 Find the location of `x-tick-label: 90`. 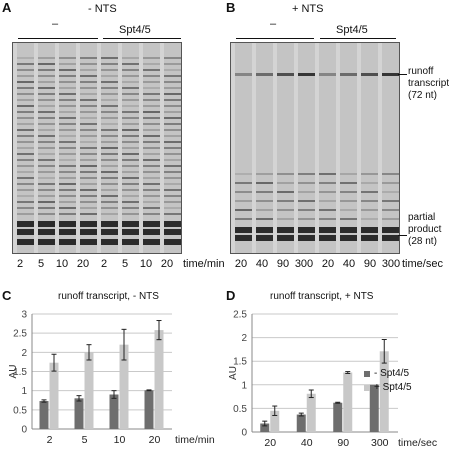

x-tick-label: 90 is located at coordinates (343, 443).